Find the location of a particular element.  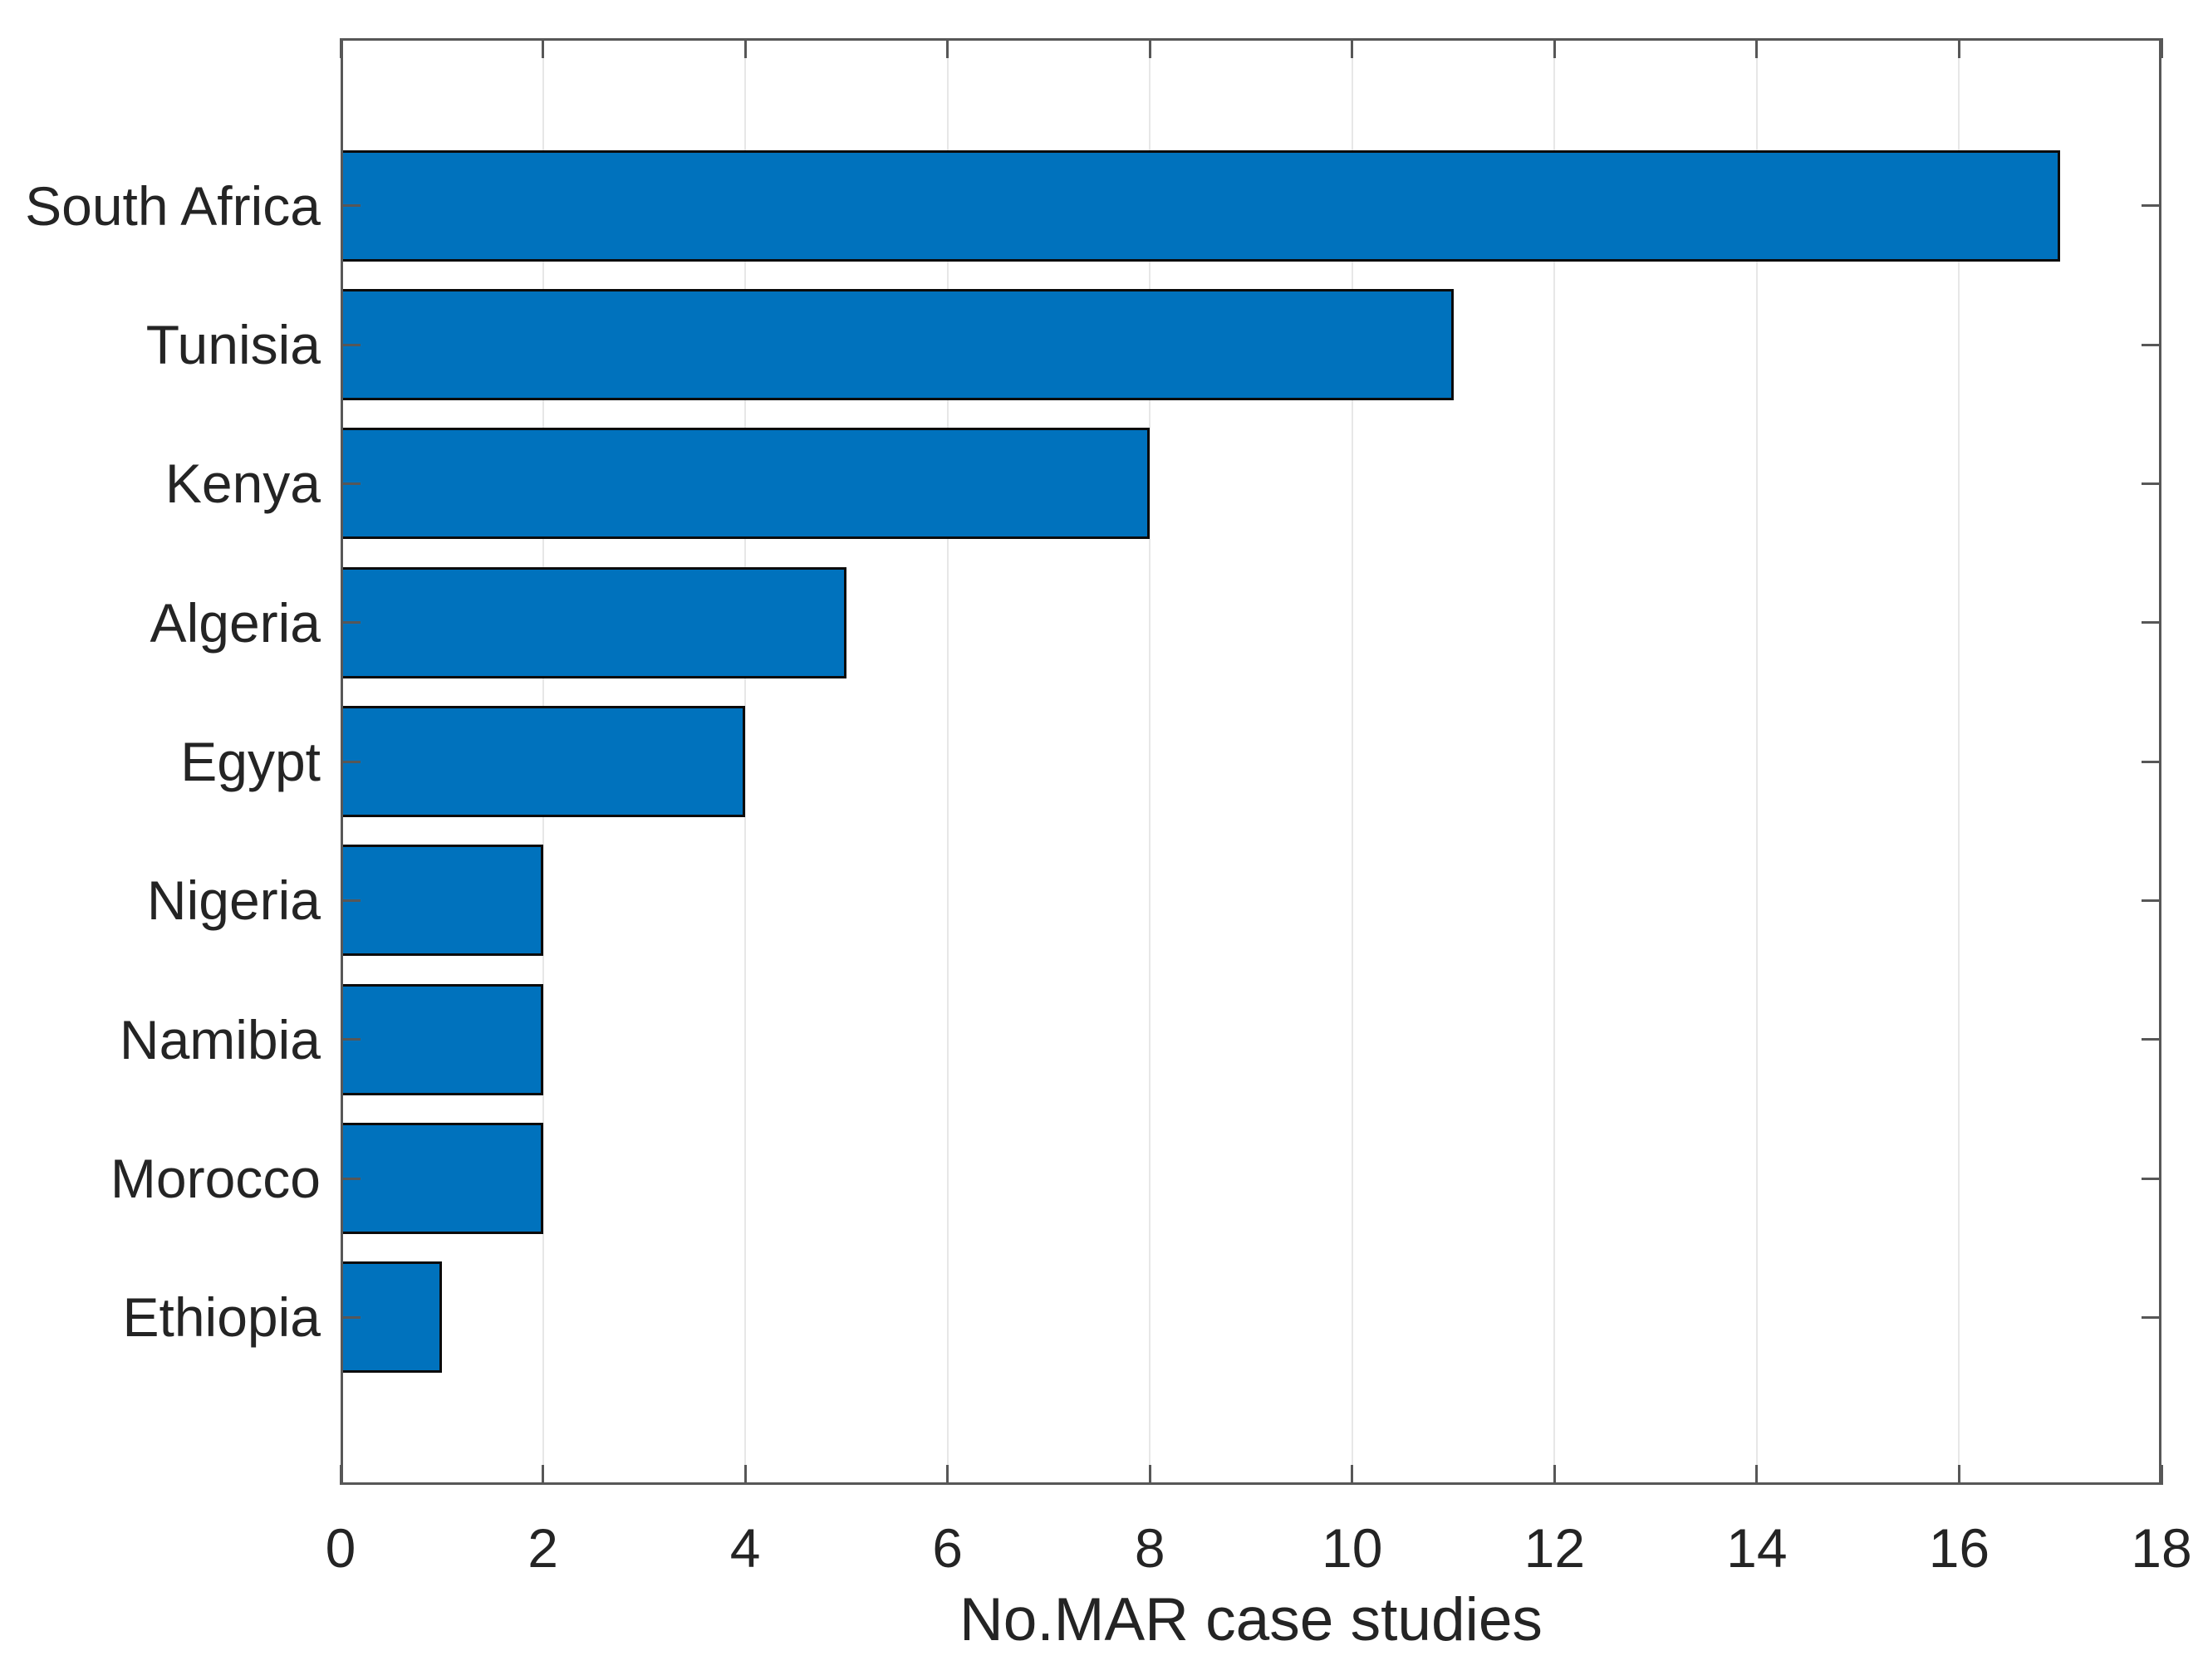

x-axis-title: No.MAR case studies is located at coordinates (1251, 1619).